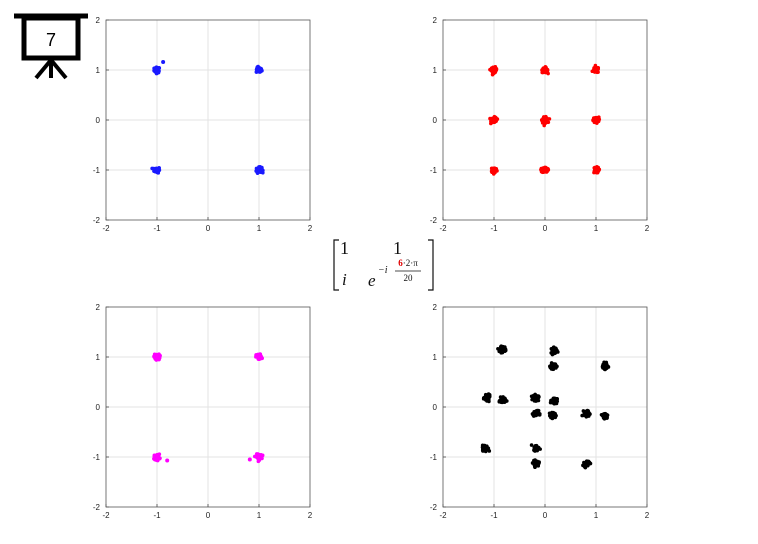  Describe the element at coordinates (97, 220) in the screenshot. I see `y-tick-label: -2` at that location.